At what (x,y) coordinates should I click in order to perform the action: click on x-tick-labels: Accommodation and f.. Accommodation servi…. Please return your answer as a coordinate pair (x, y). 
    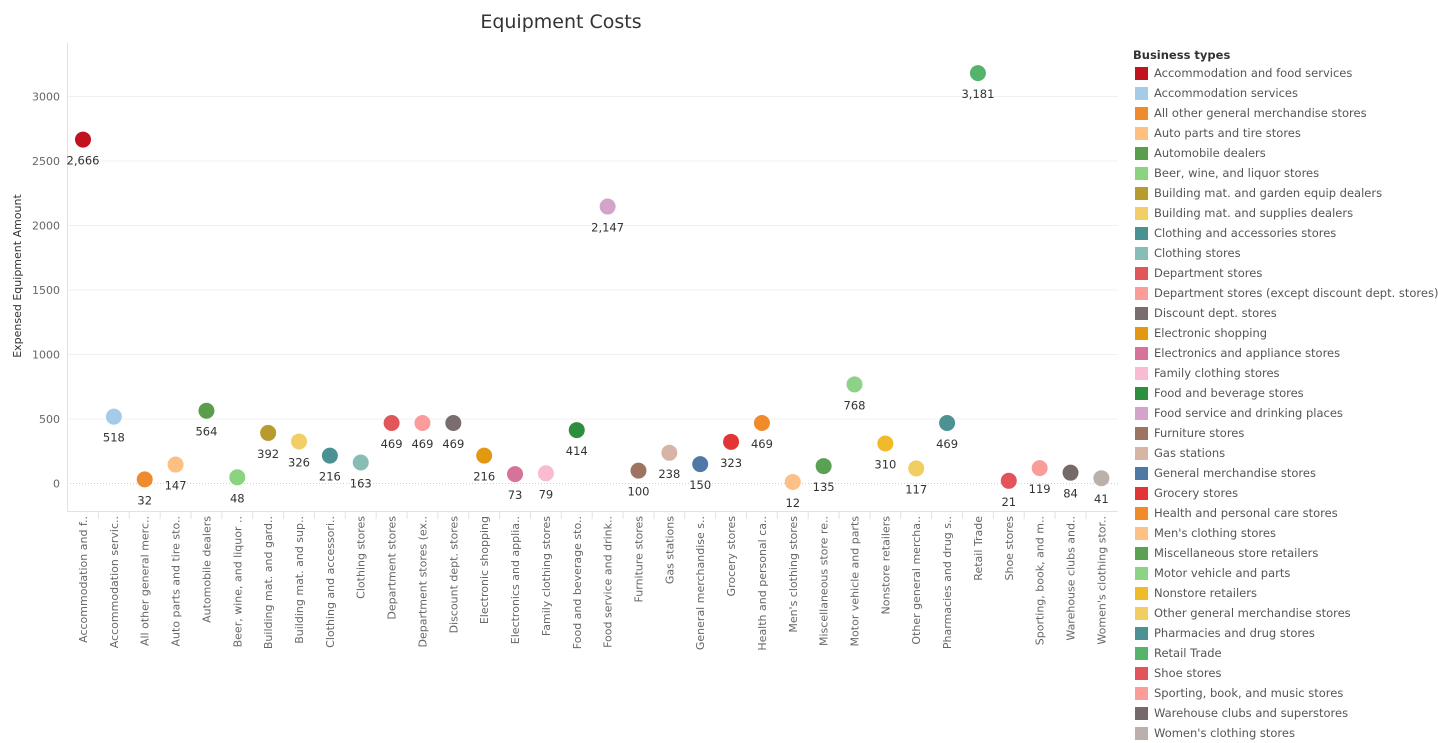
    Looking at the image, I should click on (592, 583).